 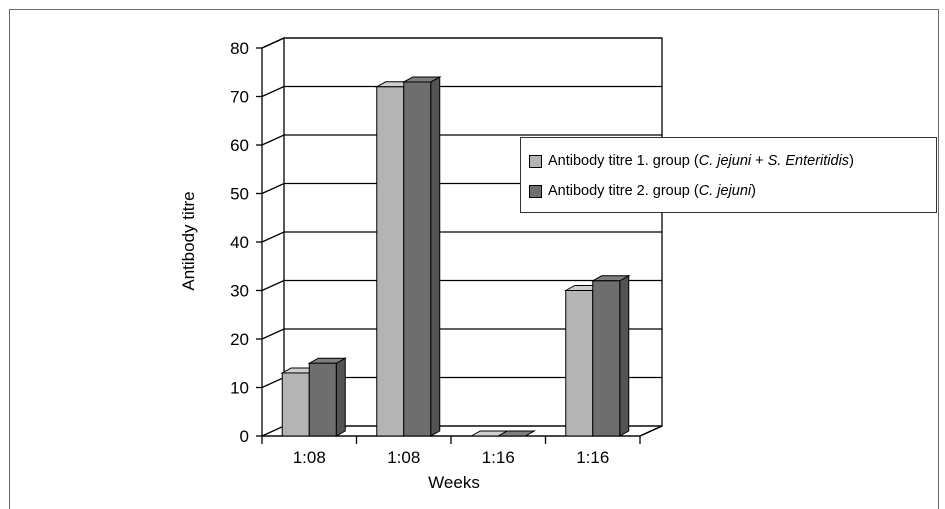 I want to click on y-tick-label: 0, so click(x=244, y=436).